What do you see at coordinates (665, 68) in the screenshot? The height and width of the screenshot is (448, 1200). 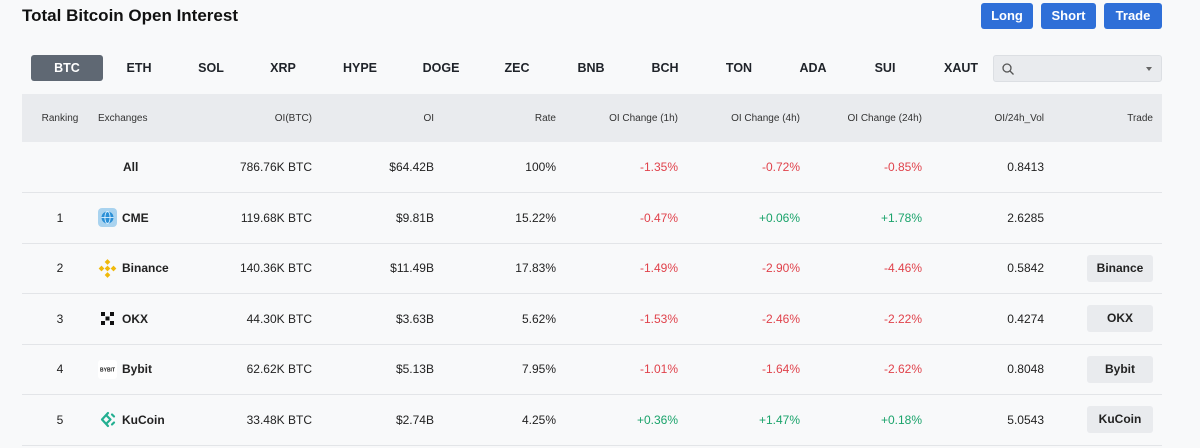 I see `tab-bch: BCH` at bounding box center [665, 68].